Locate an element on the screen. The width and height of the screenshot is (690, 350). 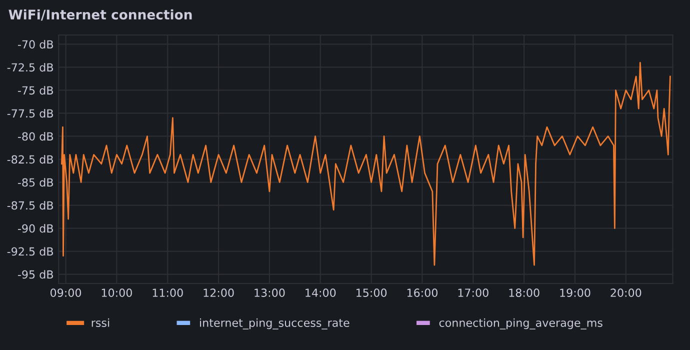
x-tick-label: 20:00 is located at coordinates (626, 292).